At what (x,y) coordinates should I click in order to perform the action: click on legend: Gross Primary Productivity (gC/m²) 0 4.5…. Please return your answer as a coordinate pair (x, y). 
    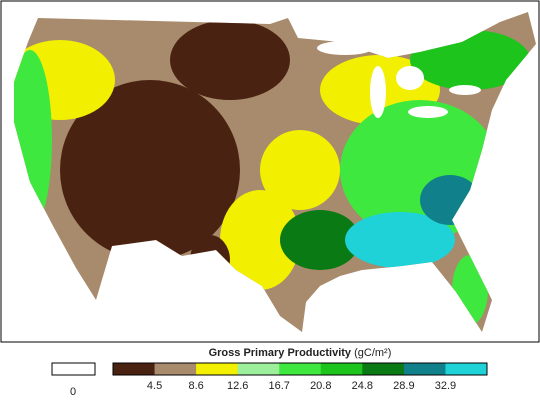
    Looking at the image, I should click on (269, 372).